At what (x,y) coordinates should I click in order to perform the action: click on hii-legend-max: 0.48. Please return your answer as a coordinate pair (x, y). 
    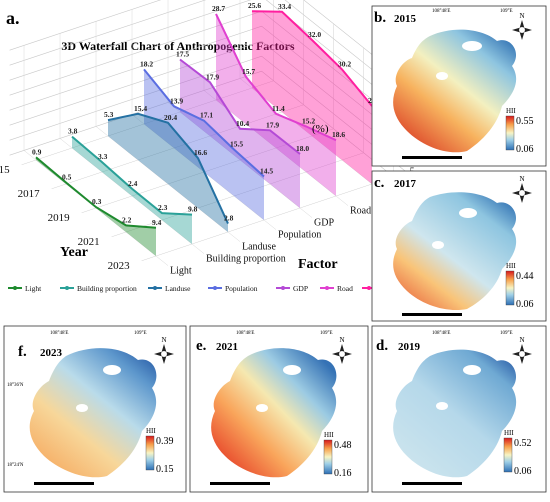
    Looking at the image, I should click on (343, 445).